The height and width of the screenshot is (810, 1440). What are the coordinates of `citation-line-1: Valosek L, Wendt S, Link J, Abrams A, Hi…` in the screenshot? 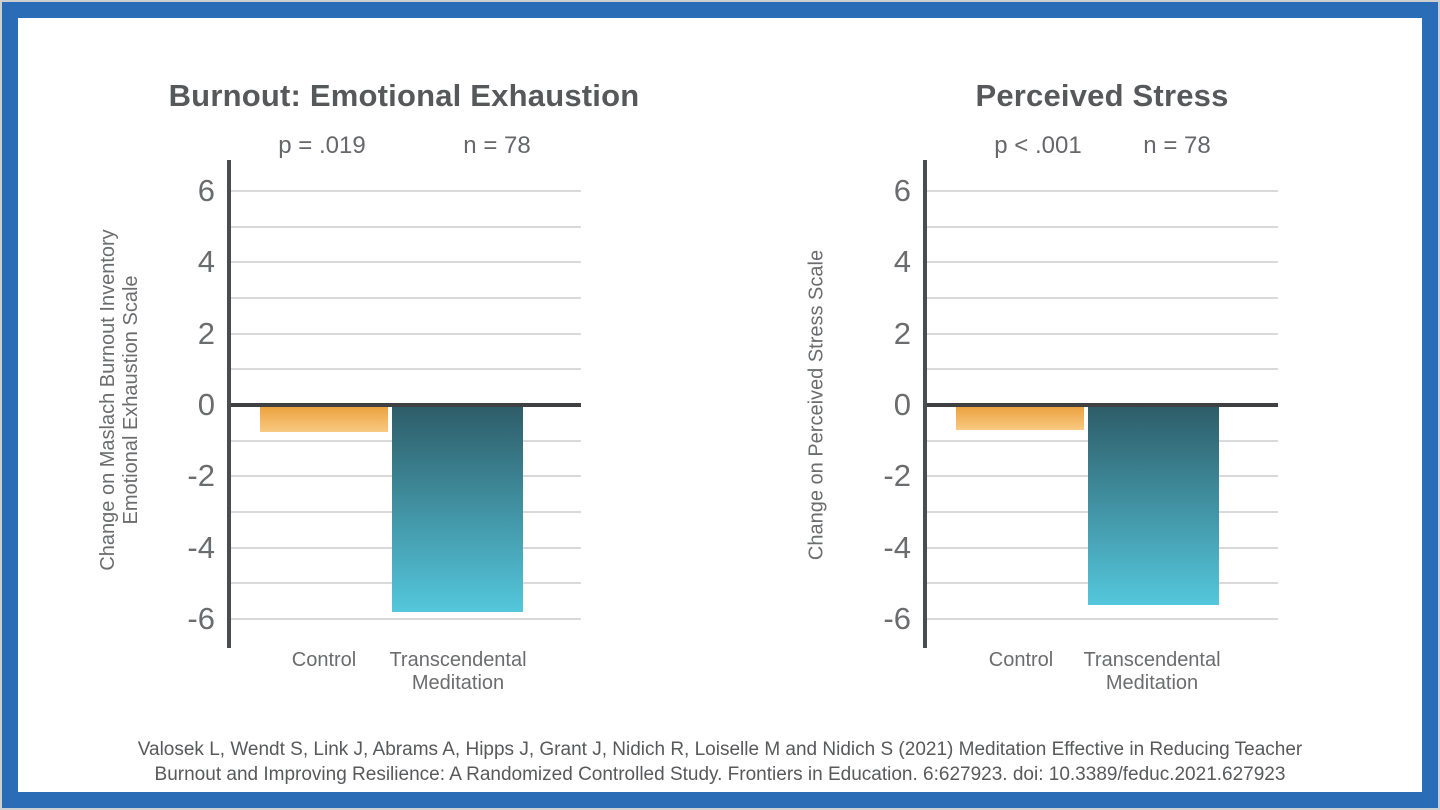 It's located at (720, 749).